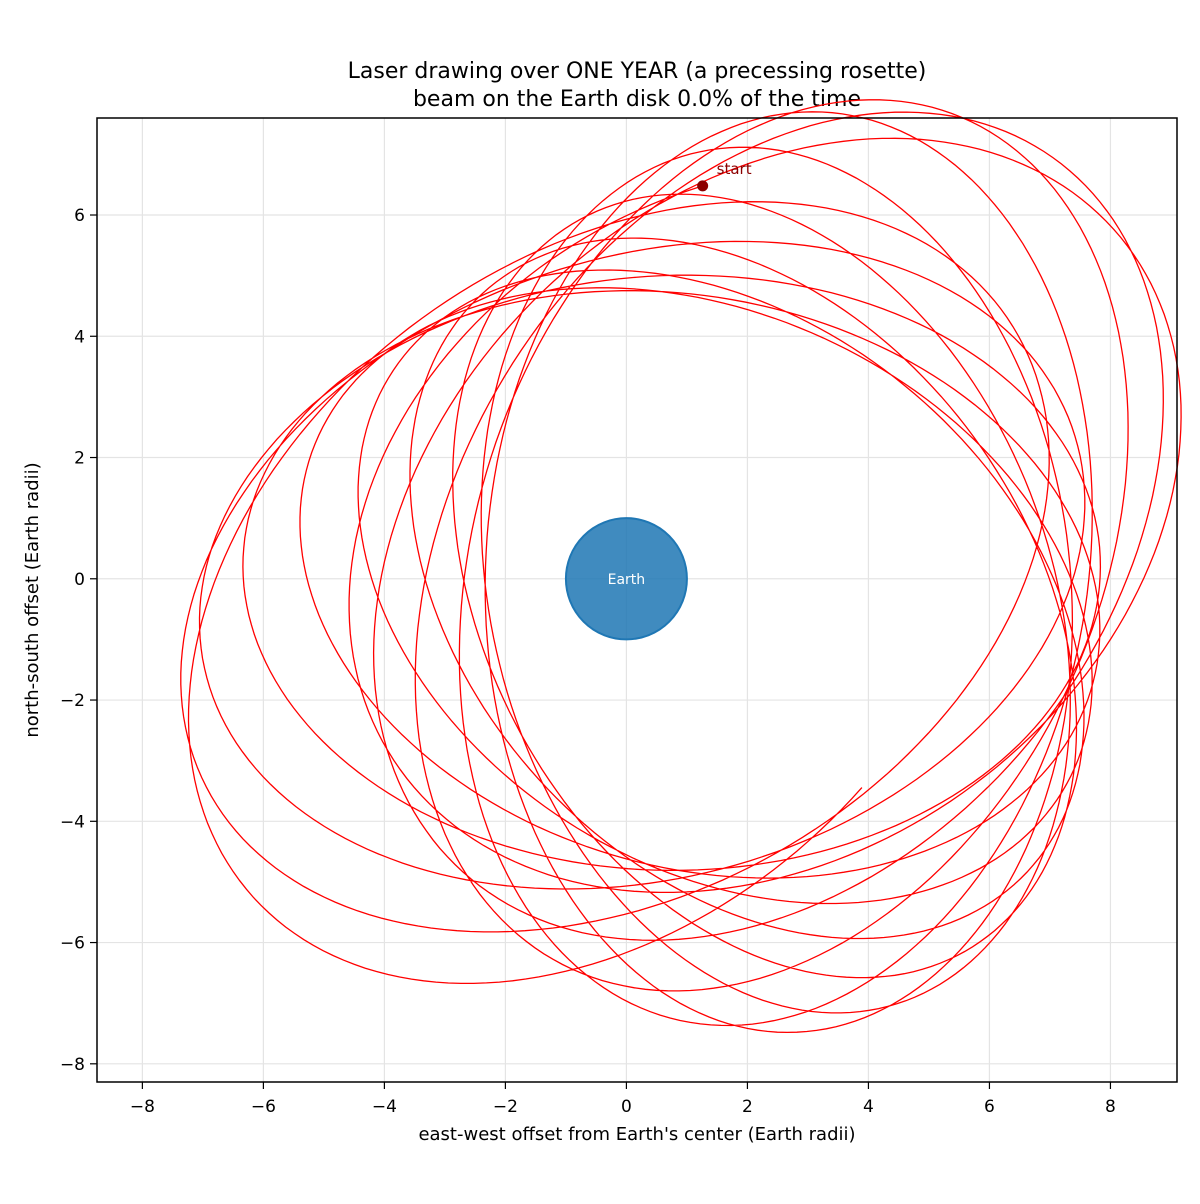 The width and height of the screenshot is (1200, 1204). Describe the element at coordinates (868, 1107) in the screenshot. I see `x-tick-label: 4` at that location.